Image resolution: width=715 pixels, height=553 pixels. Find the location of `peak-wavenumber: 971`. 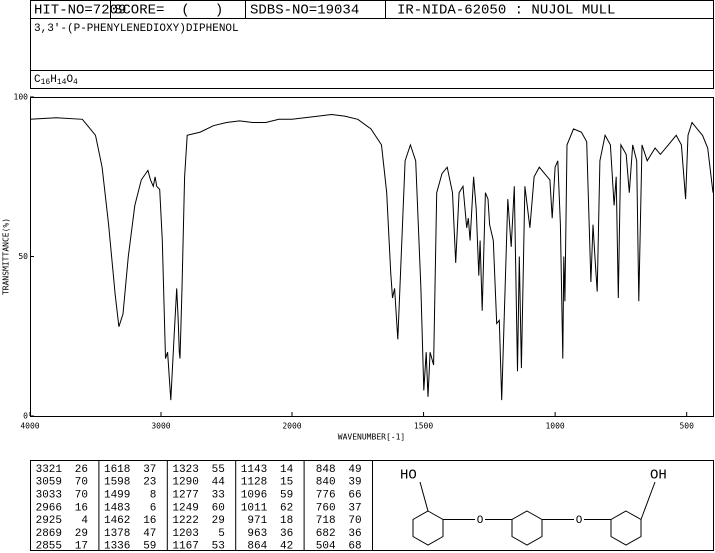

peak-wavenumber: 971 is located at coordinates (257, 521).